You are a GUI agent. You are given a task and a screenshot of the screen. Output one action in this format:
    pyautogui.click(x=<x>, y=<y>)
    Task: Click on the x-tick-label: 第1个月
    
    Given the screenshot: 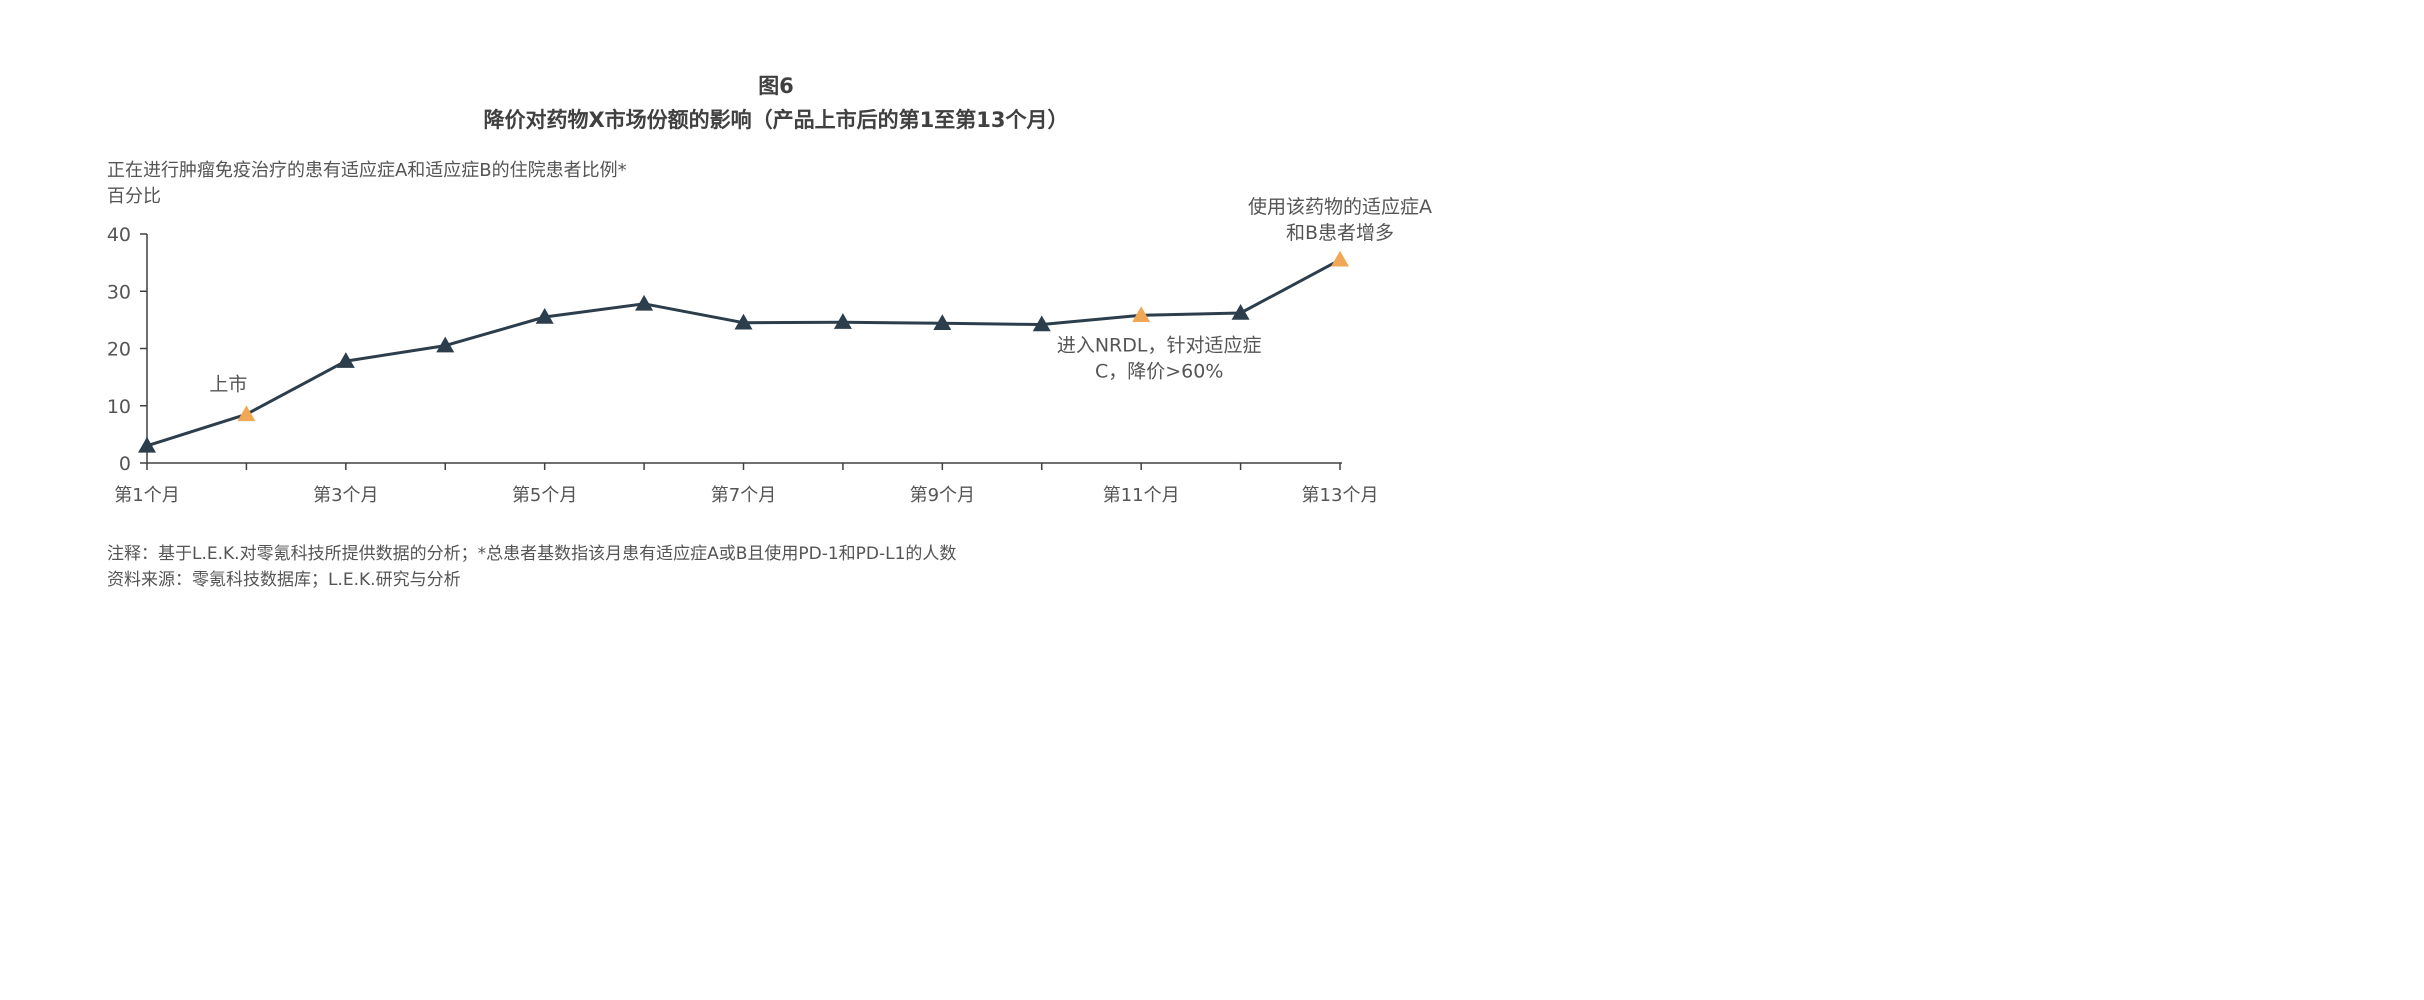 What is the action you would take?
    pyautogui.click(x=146, y=495)
    